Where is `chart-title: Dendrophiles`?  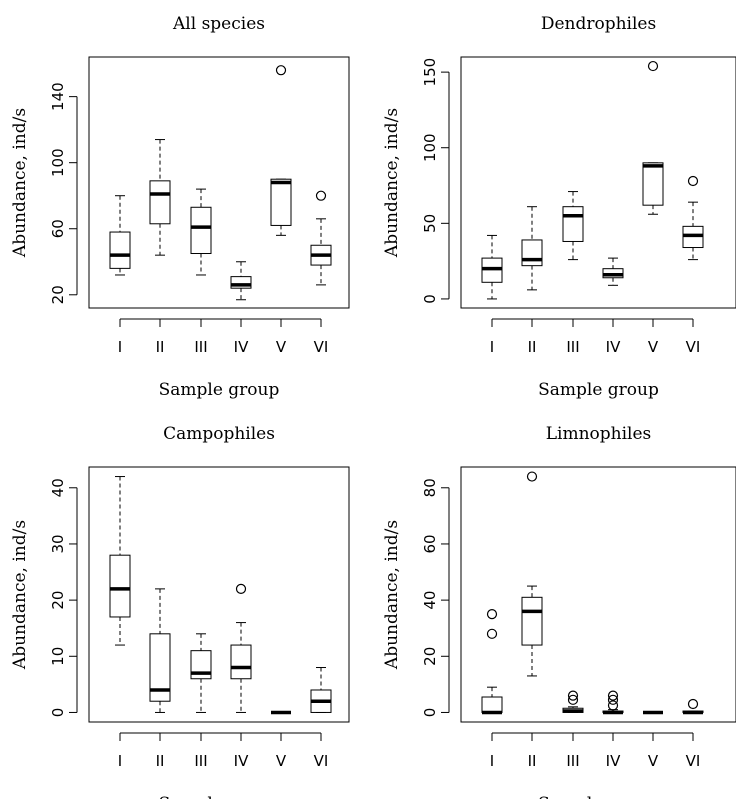 chart-title: Dendrophiles is located at coordinates (598, 24).